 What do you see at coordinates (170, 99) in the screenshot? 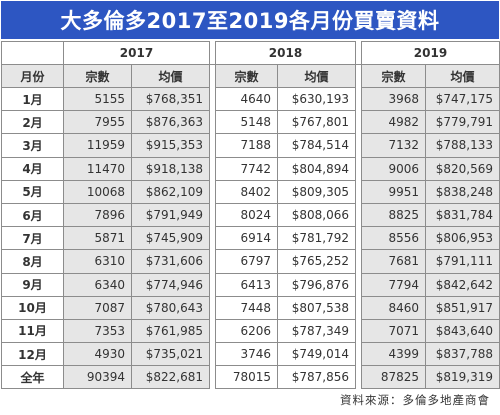
I see `price-cell-2017: $768,351` at bounding box center [170, 99].